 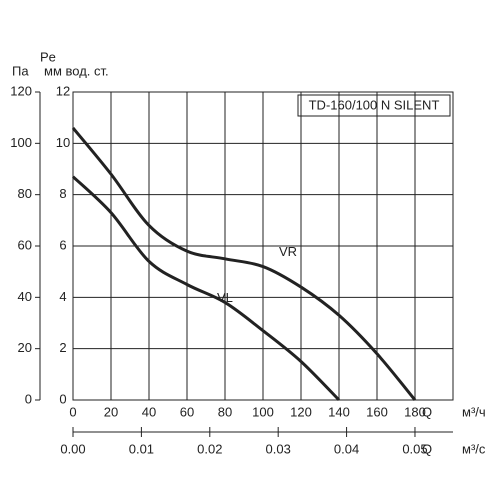 I want to click on series-label: VR, so click(x=288, y=251).